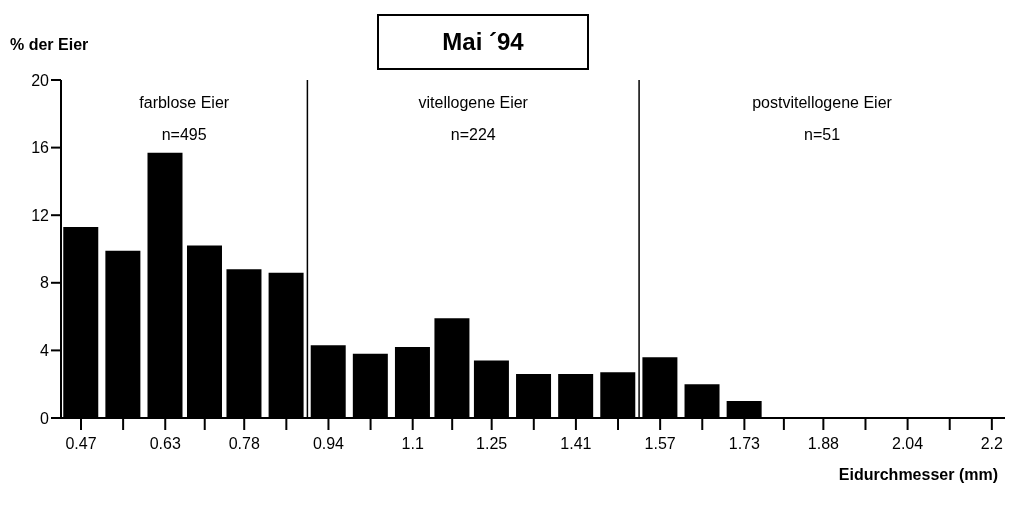 This screenshot has width=1010, height=522. I want to click on chart-title: Mai ´94, so click(483, 42).